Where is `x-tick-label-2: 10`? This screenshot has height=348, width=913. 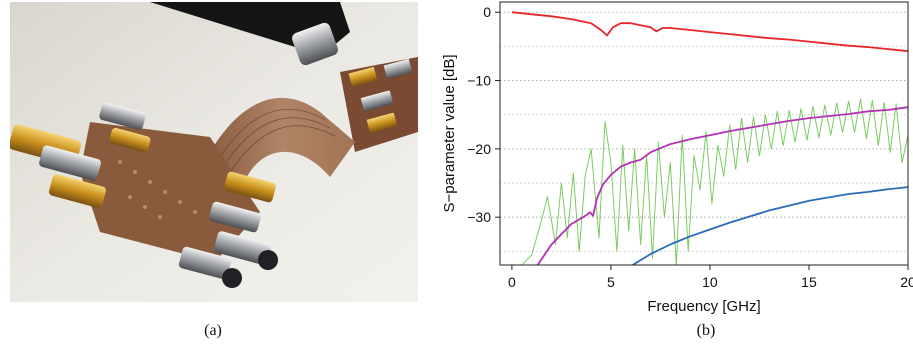
x-tick-label-2: 10 is located at coordinates (710, 282).